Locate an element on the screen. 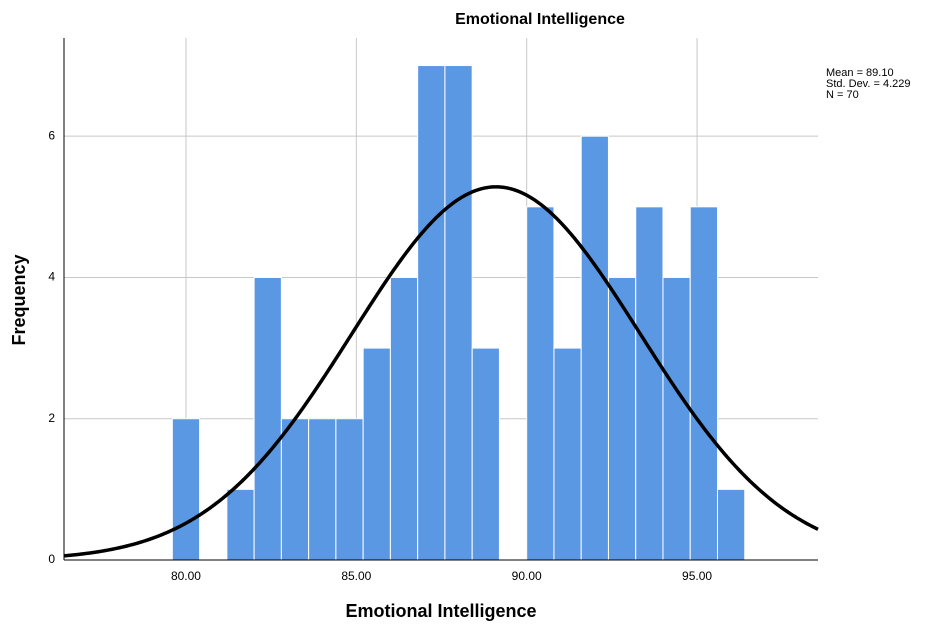  y-tick-label: 0 is located at coordinates (51, 559).